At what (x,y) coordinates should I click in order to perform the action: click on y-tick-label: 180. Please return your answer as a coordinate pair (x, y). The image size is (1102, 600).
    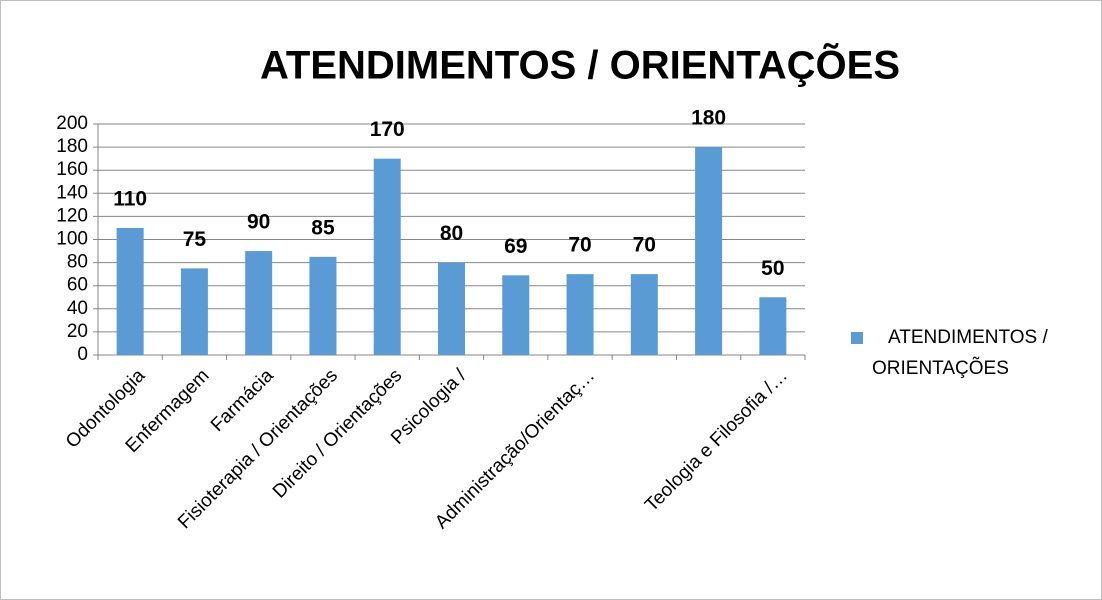
    Looking at the image, I should click on (72, 146).